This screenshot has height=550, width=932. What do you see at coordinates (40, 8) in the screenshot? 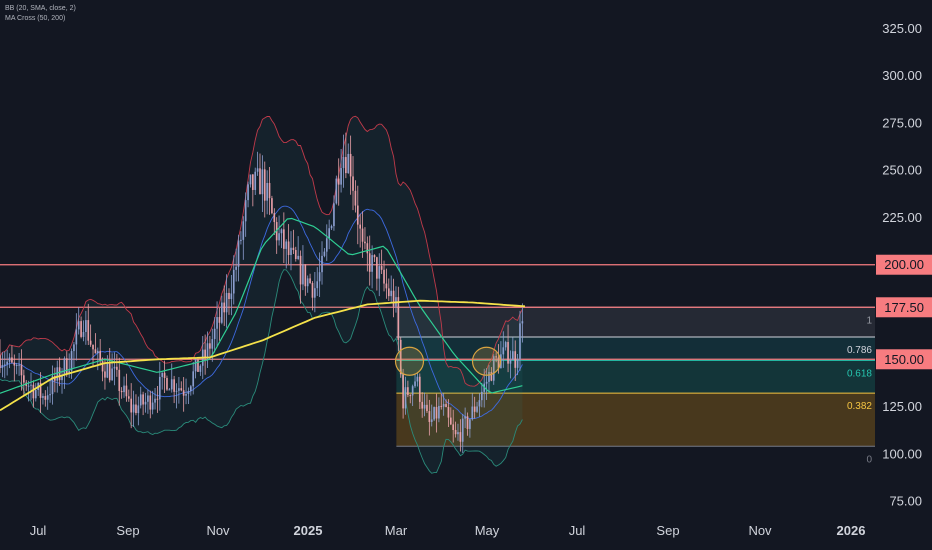
I see `legend-bb: BB (20, SMA, close, 2)` at bounding box center [40, 8].